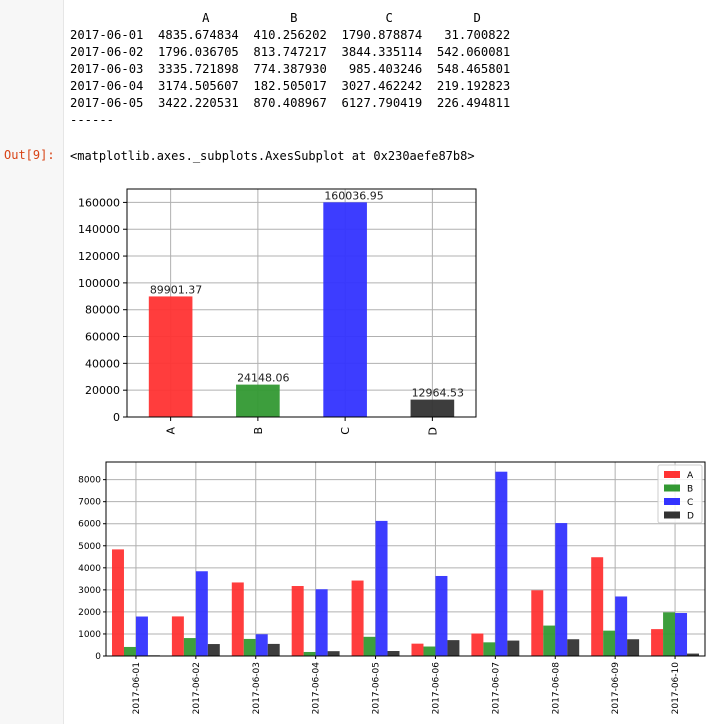  Describe the element at coordinates (438, 393) in the screenshot. I see `bar-value-label: 12964.53` at that location.